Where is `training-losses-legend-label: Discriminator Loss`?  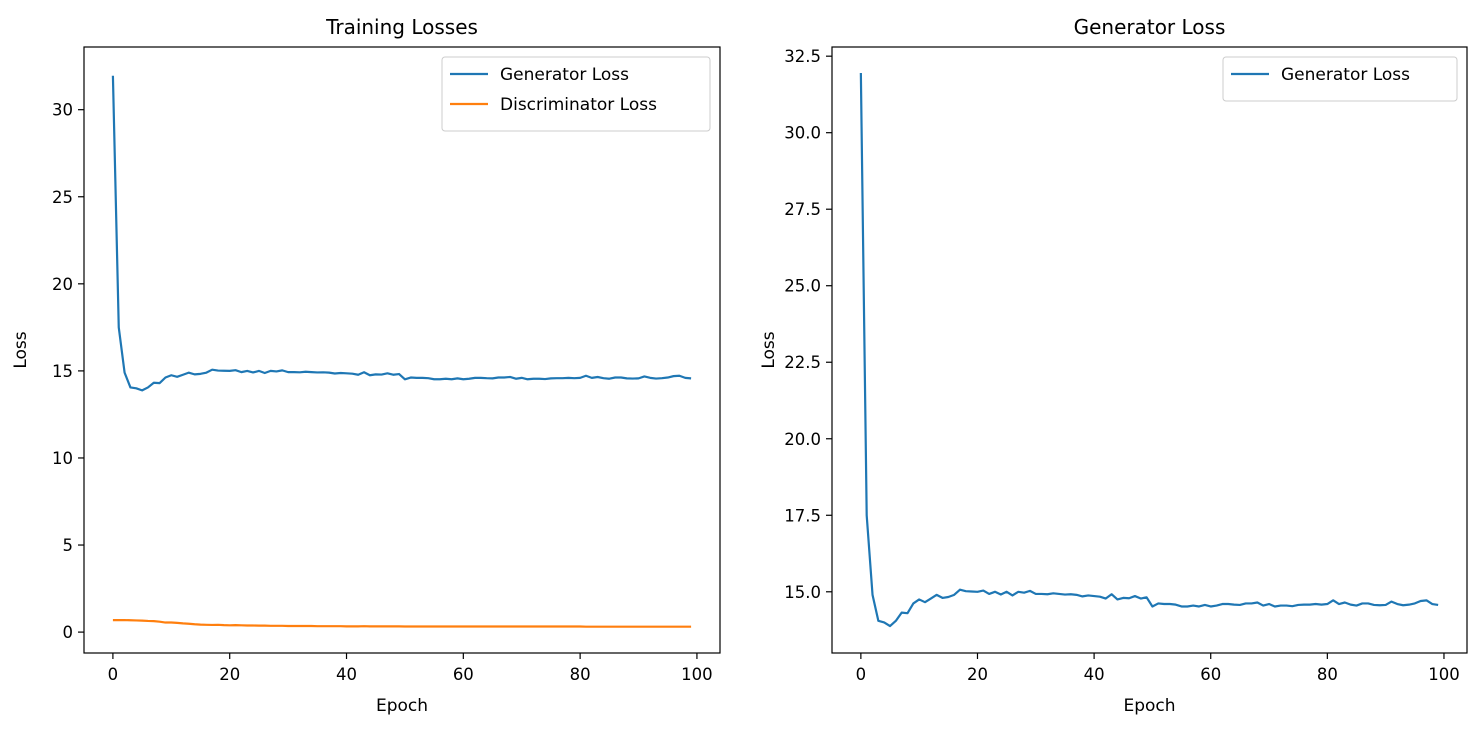
training-losses-legend-label: Discriminator Loss is located at coordinates (578, 105).